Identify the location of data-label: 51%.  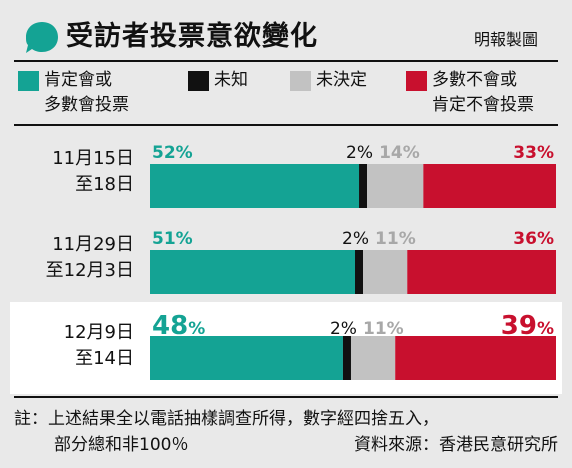
(172, 239).